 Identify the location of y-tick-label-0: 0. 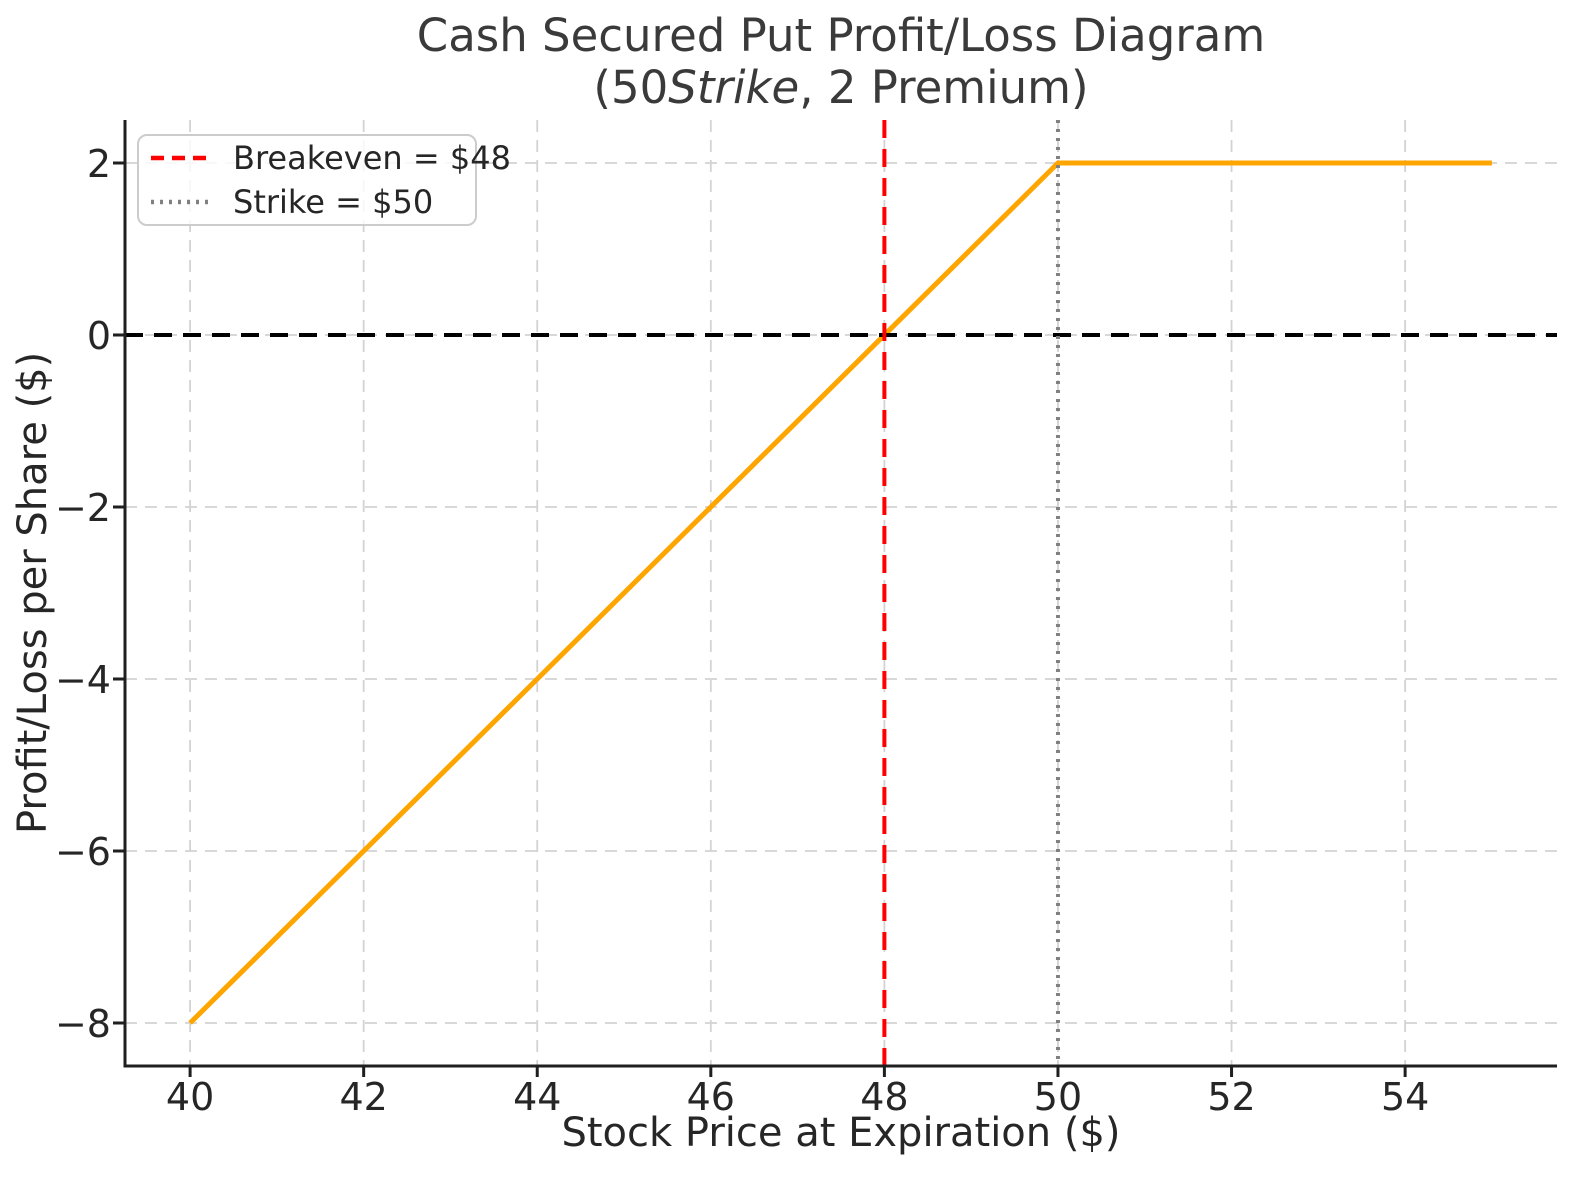
(99, 336).